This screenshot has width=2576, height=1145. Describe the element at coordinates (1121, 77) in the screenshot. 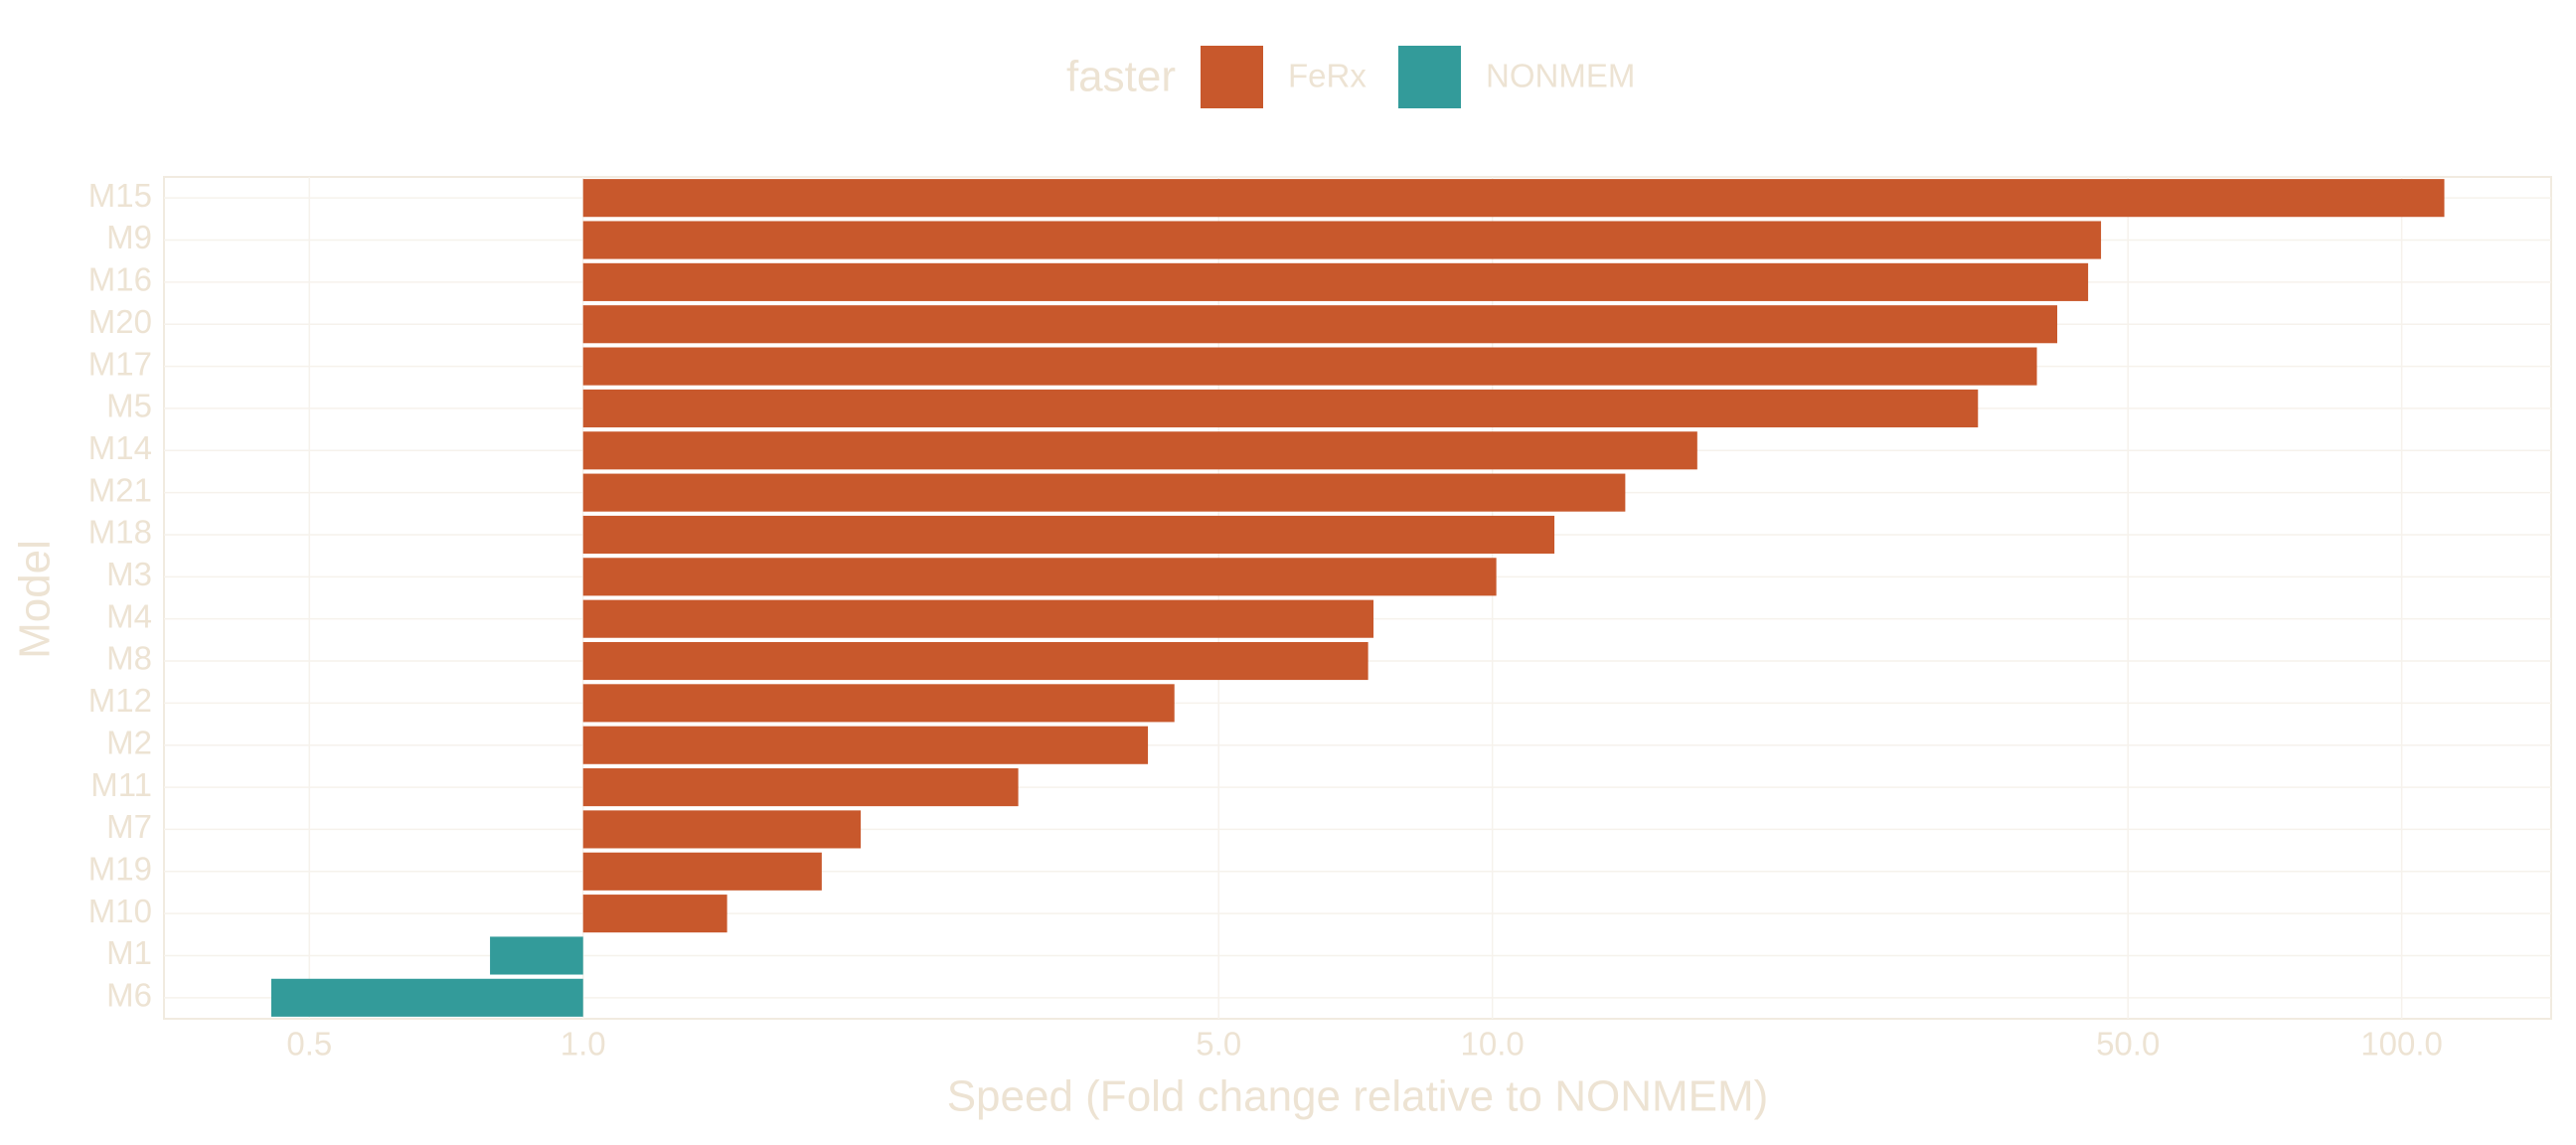

I see `legend-title: faster` at that location.